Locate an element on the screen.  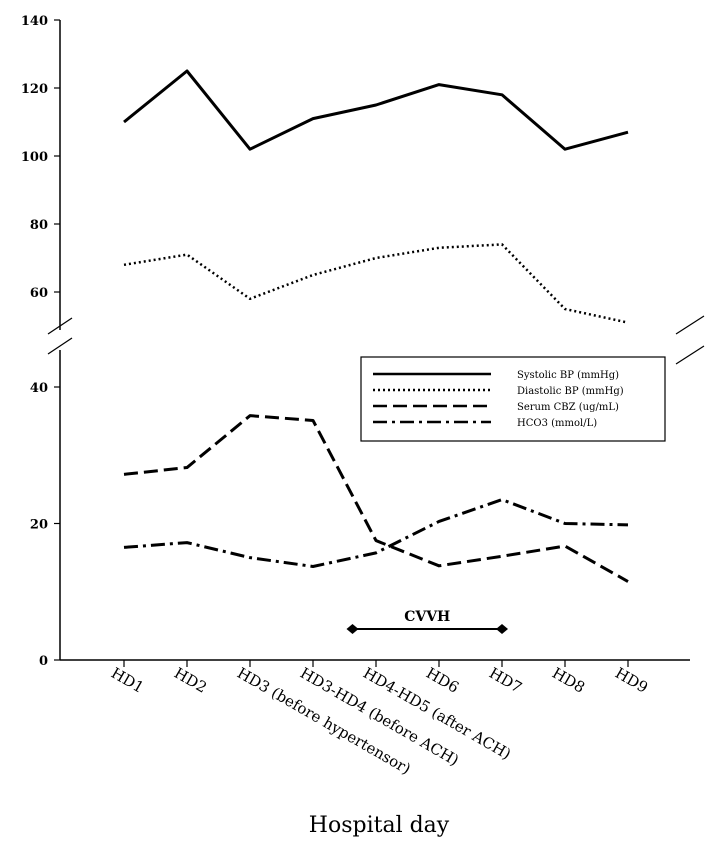
x-category-label: HD6 is located at coordinates (442, 680).